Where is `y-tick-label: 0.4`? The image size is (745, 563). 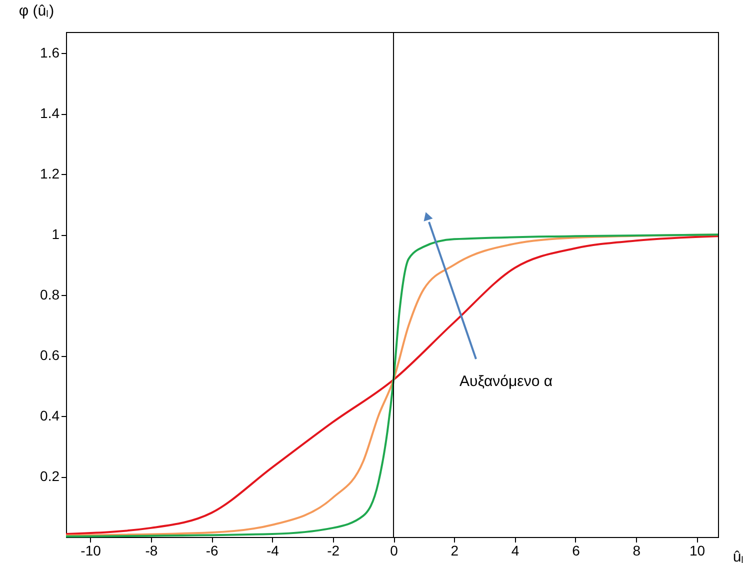
y-tick-label: 0.4 is located at coordinates (50, 416).